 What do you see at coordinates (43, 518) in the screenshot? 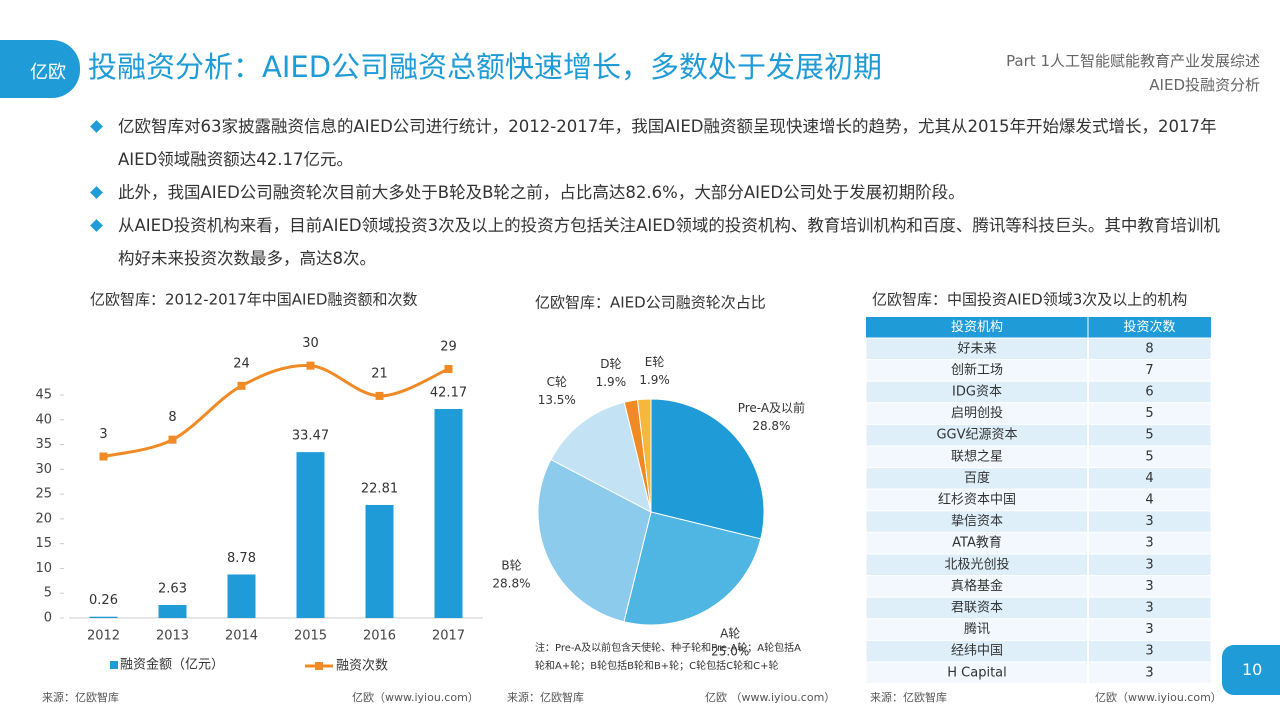
I see `y-tick-label: 20` at bounding box center [43, 518].